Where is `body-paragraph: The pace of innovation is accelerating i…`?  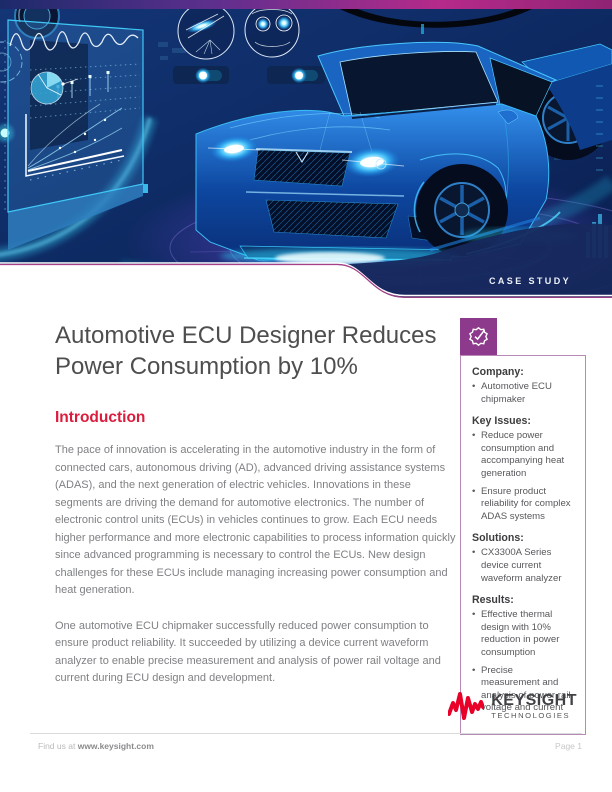 body-paragraph: The pace of innovation is accelerating i… is located at coordinates (255, 520).